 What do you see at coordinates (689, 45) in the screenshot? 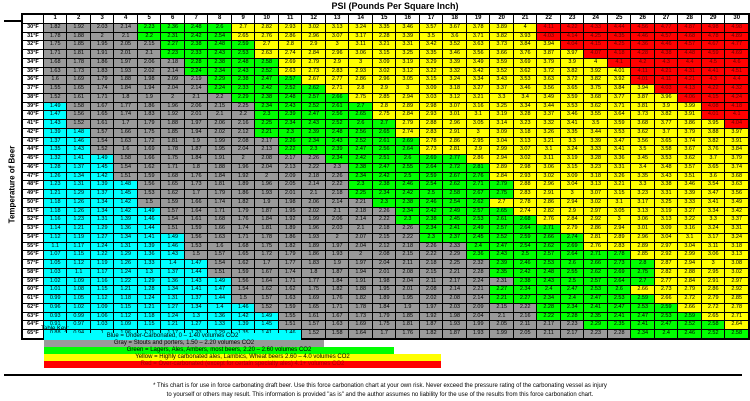
I see `co2-volume-cell: 4.57` at bounding box center [689, 45].